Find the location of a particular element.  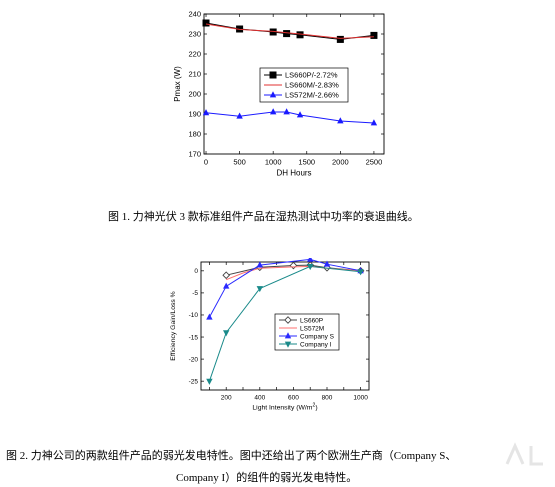

x-tick-label: 200 is located at coordinates (226, 398).